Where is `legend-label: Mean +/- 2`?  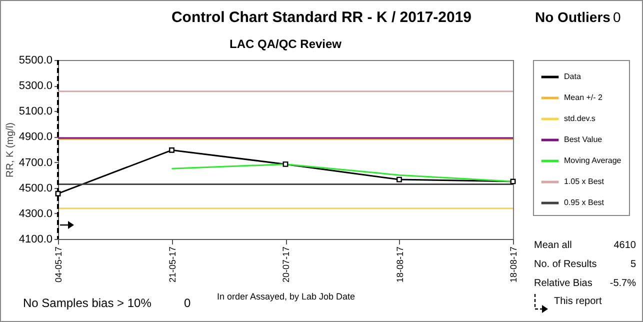 legend-label: Mean +/- 2 is located at coordinates (584, 97).